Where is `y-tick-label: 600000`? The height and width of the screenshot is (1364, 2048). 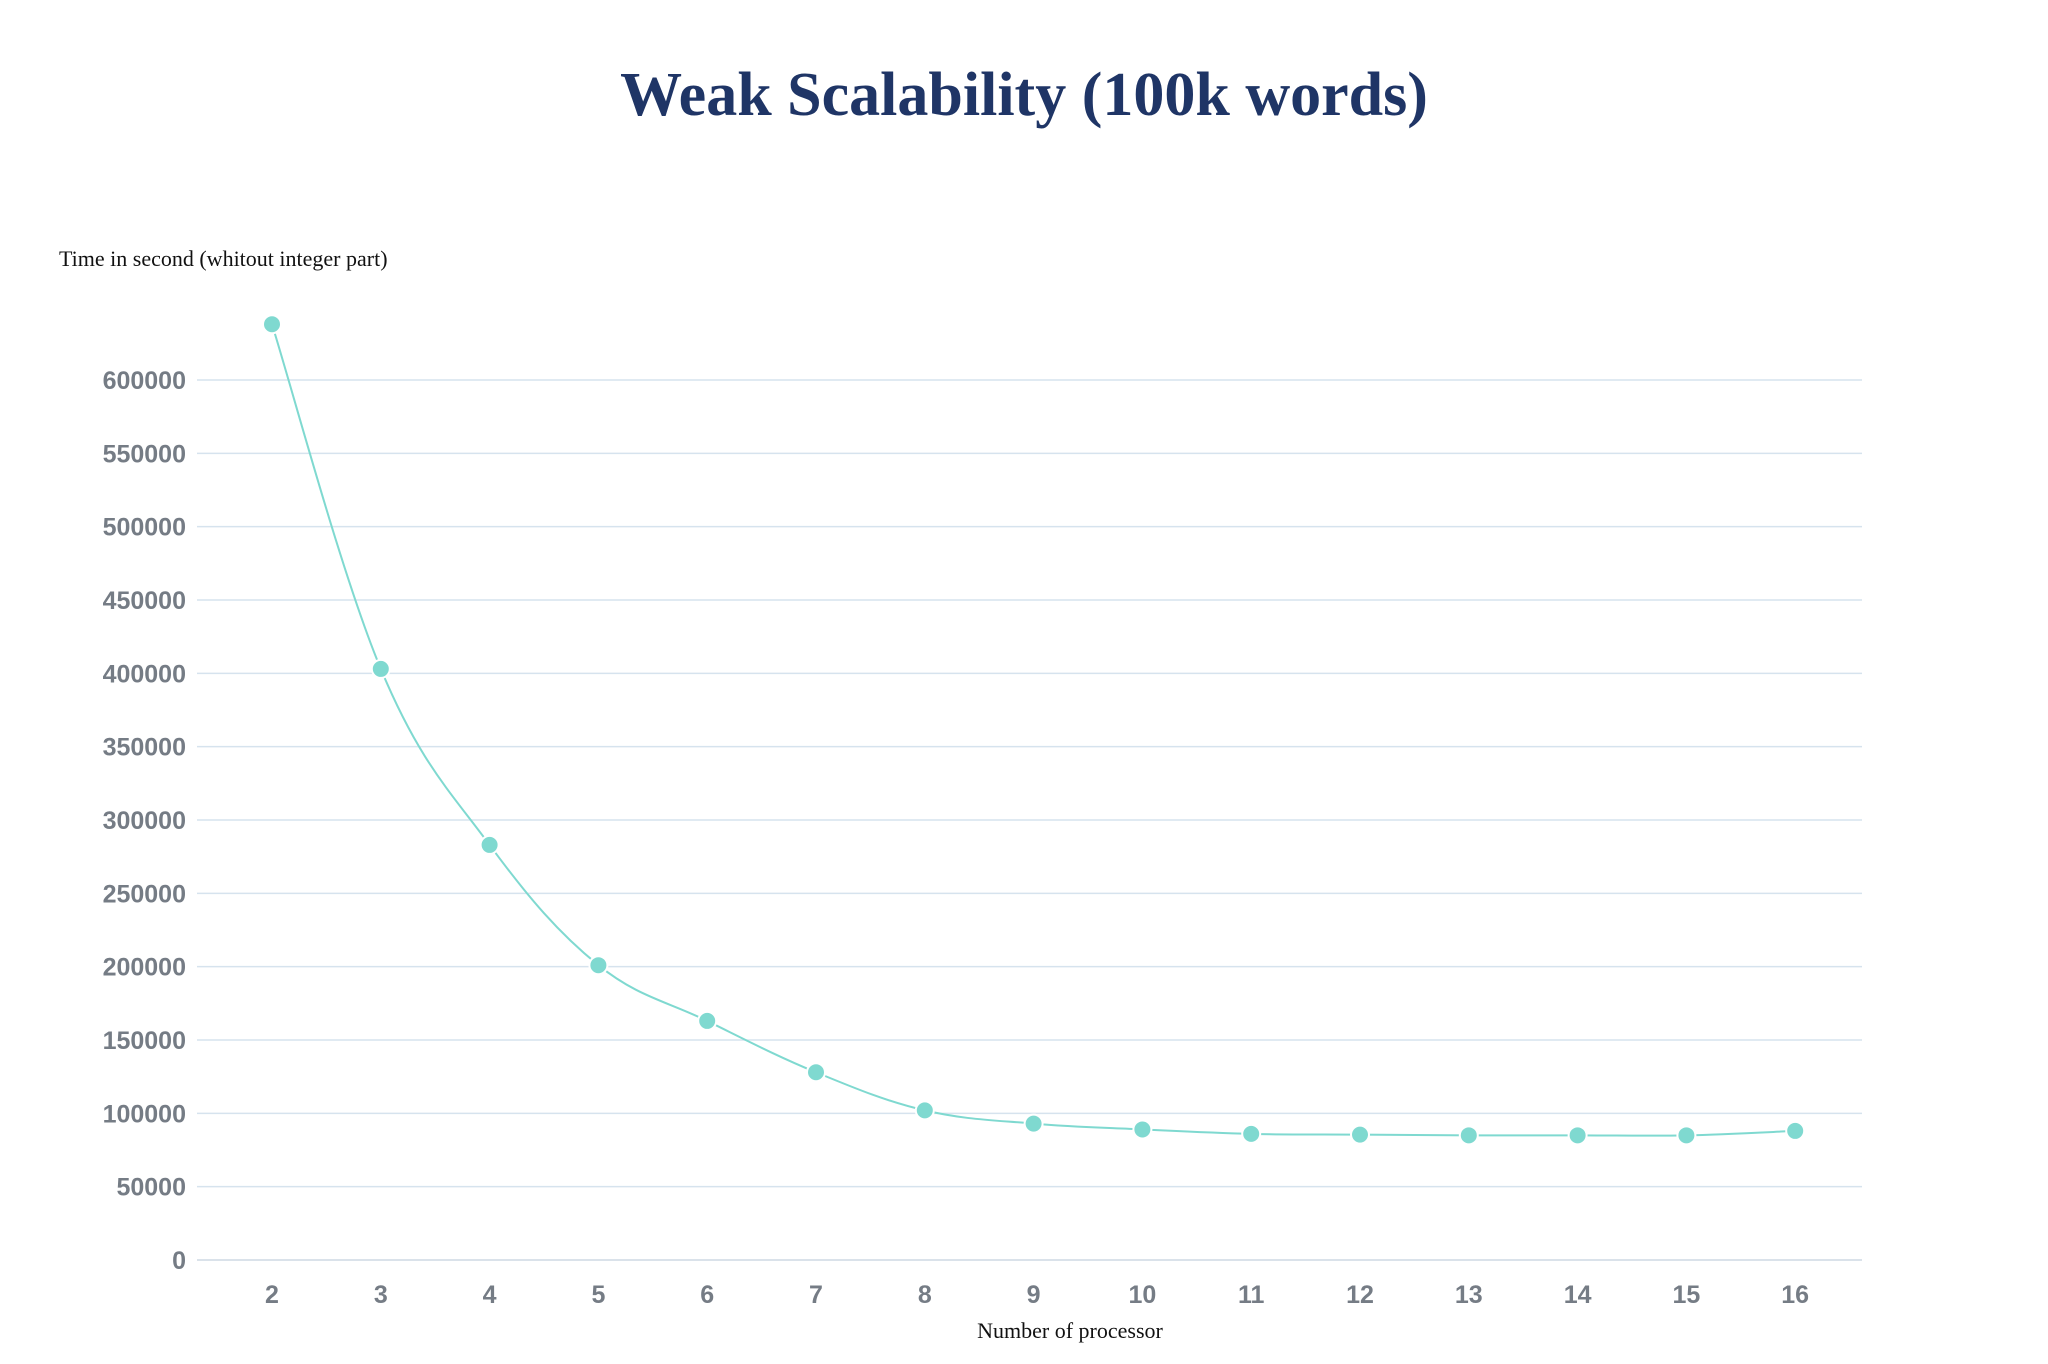
y-tick-label: 600000 is located at coordinates (144, 381).